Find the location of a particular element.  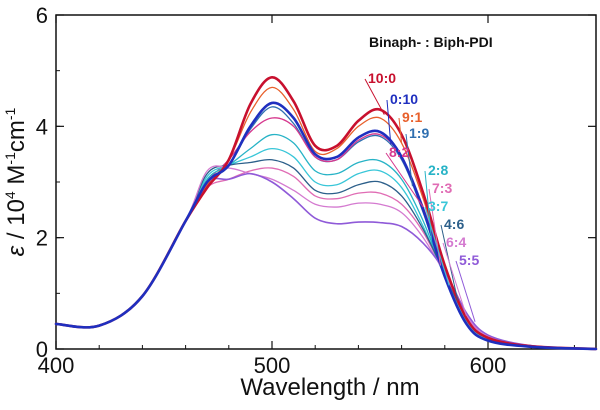

series-label: 3:7 is located at coordinates (438, 206).